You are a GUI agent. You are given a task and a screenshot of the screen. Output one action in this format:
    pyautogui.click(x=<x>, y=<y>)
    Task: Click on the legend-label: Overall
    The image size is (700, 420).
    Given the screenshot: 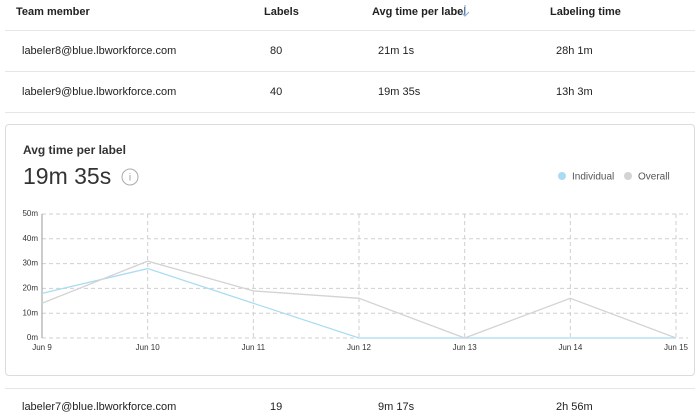 What is the action you would take?
    pyautogui.click(x=654, y=177)
    